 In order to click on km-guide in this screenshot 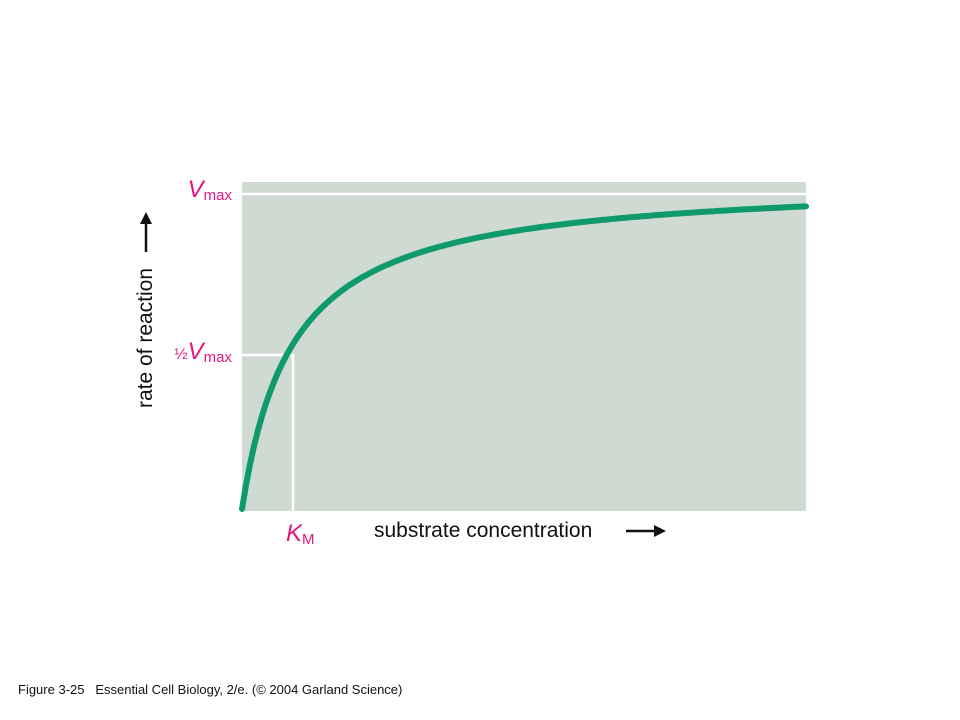, I will do `click(268, 432)`.